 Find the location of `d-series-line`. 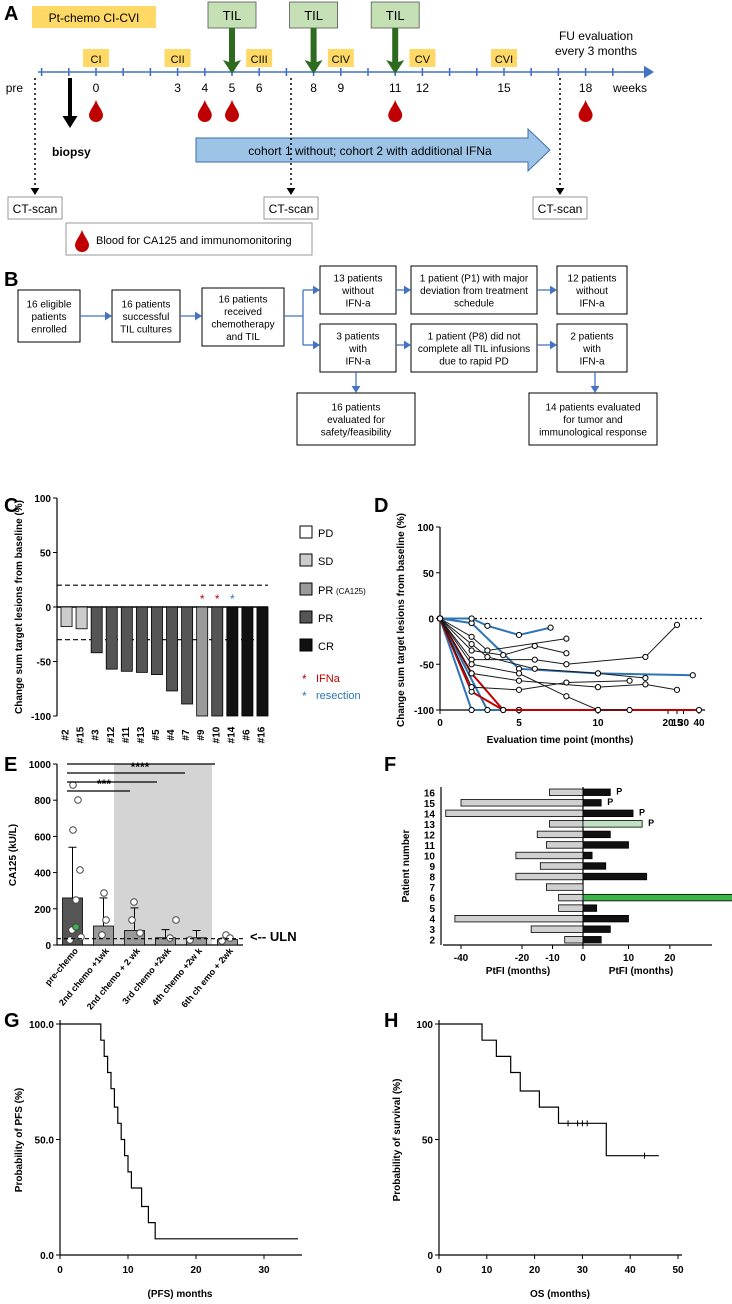

d-series-line is located at coordinates (558, 641).